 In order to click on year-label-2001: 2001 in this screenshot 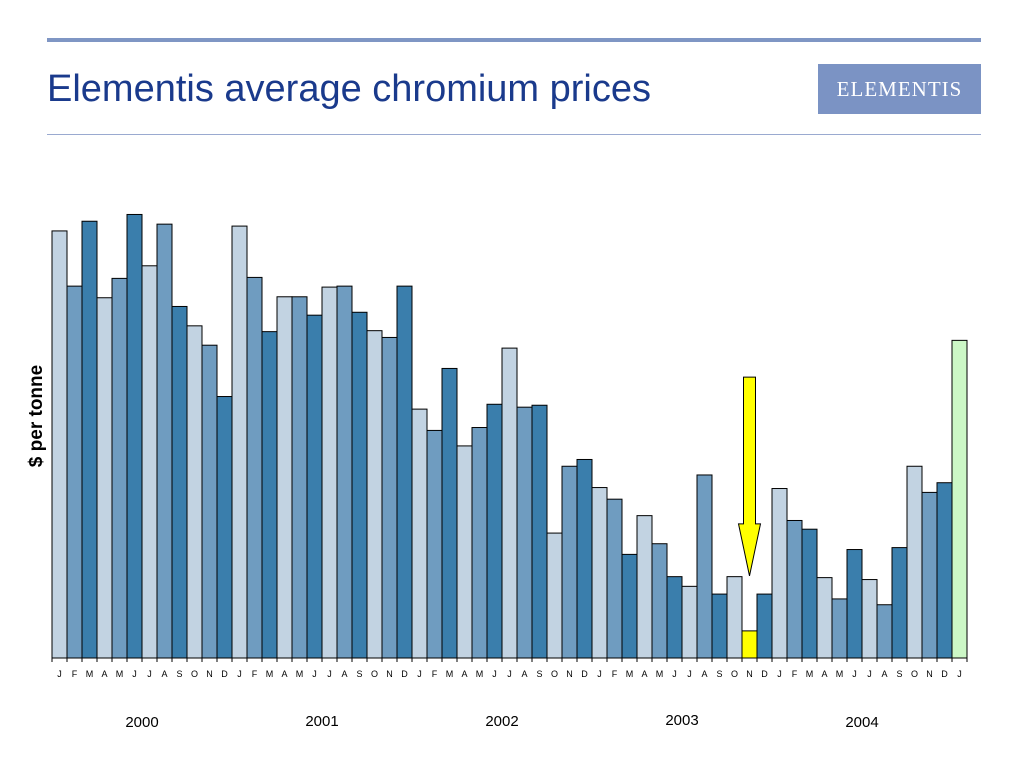, I will do `click(321, 721)`.